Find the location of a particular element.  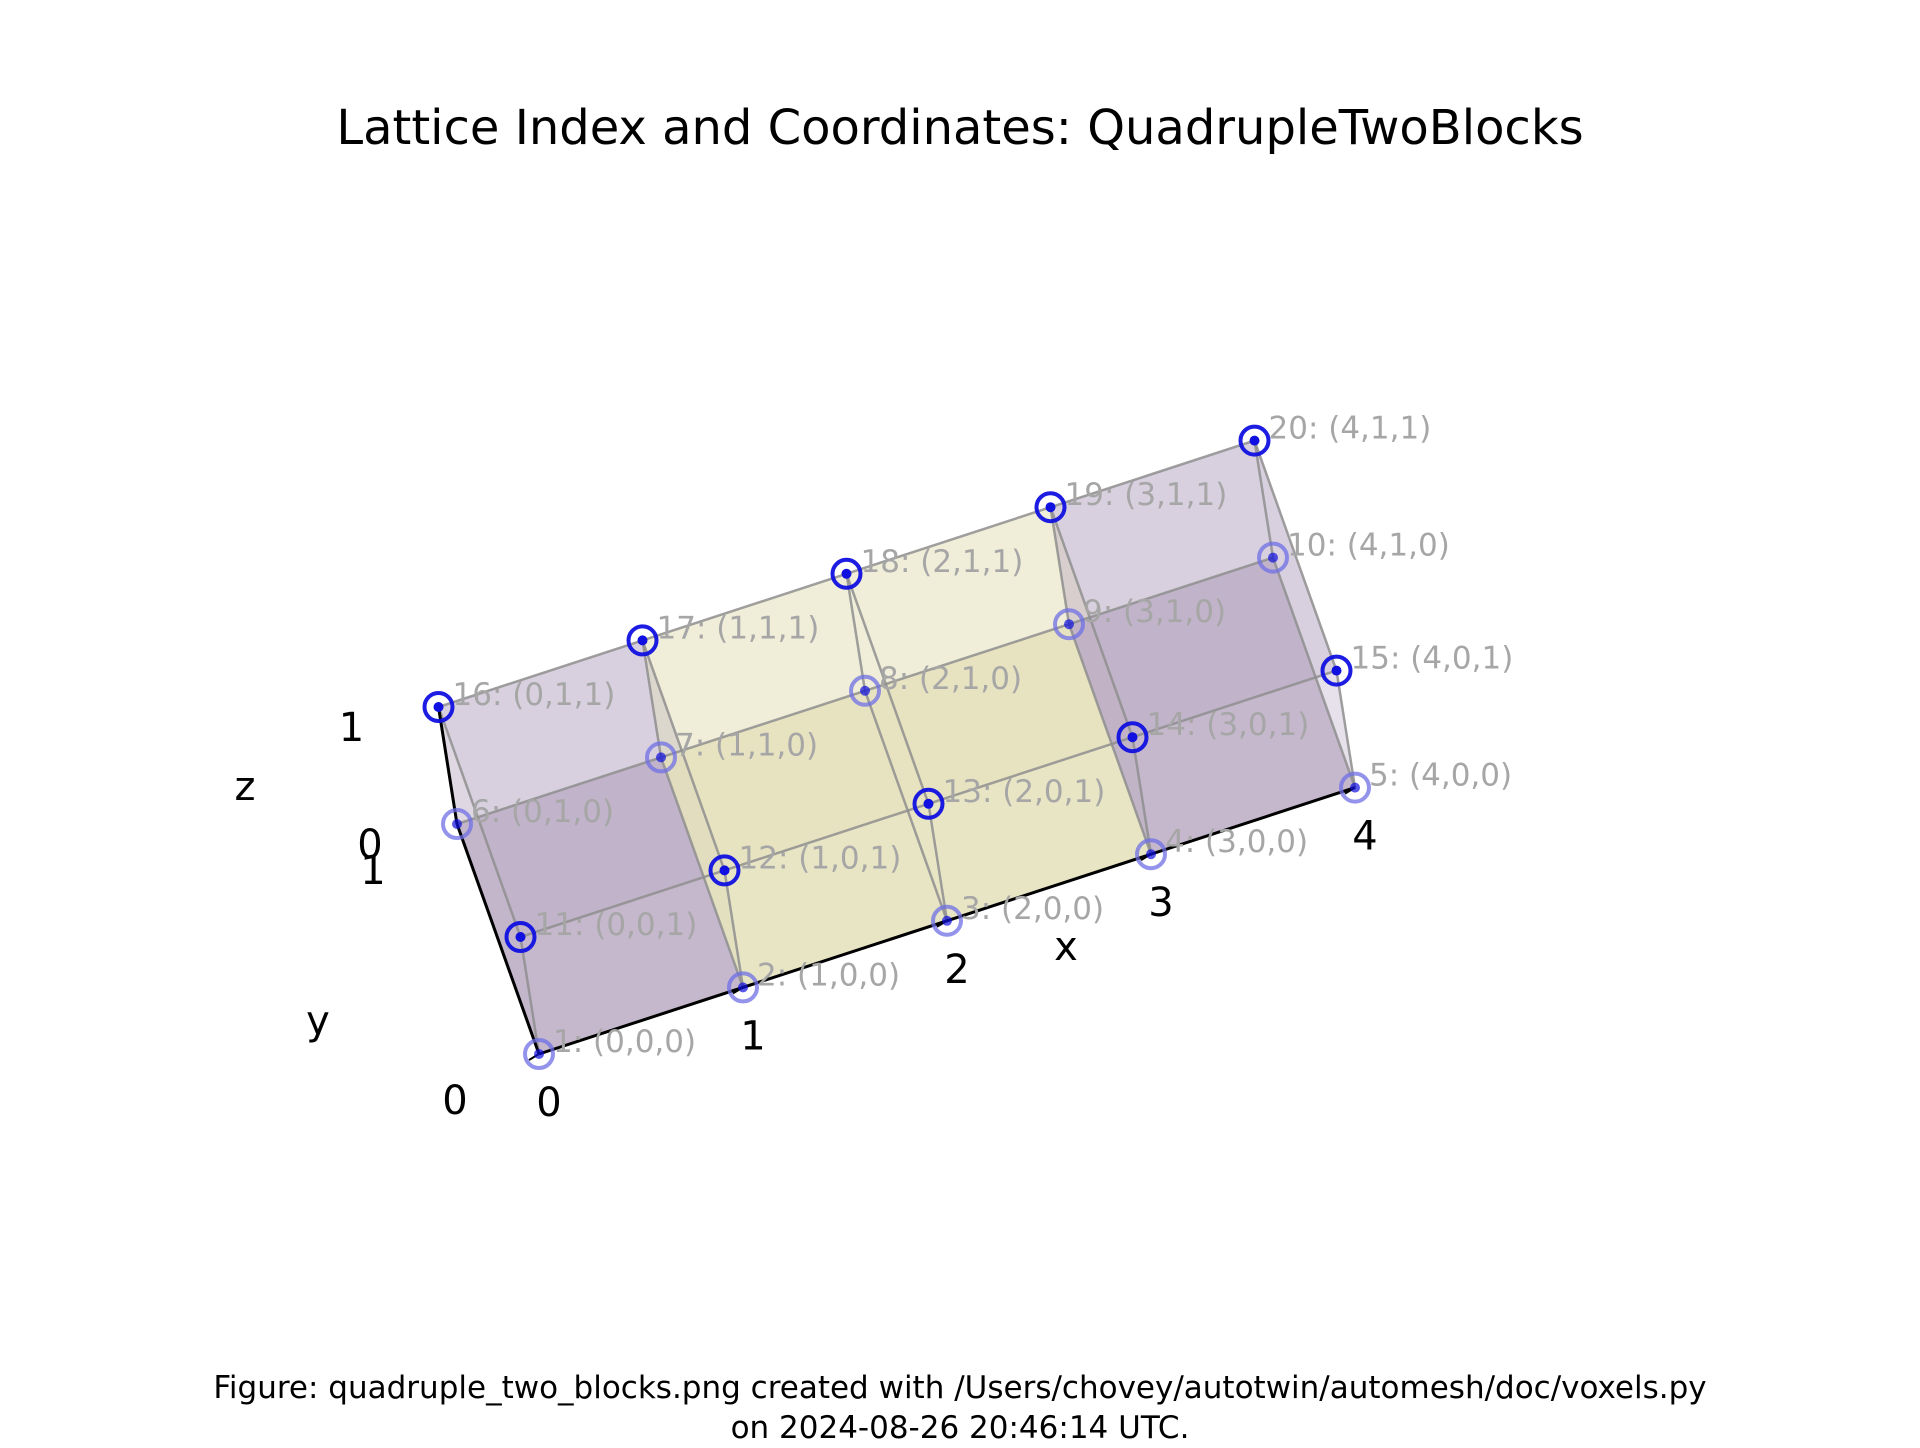

lattice-node: 8: (2,1,0) is located at coordinates (935, 684).